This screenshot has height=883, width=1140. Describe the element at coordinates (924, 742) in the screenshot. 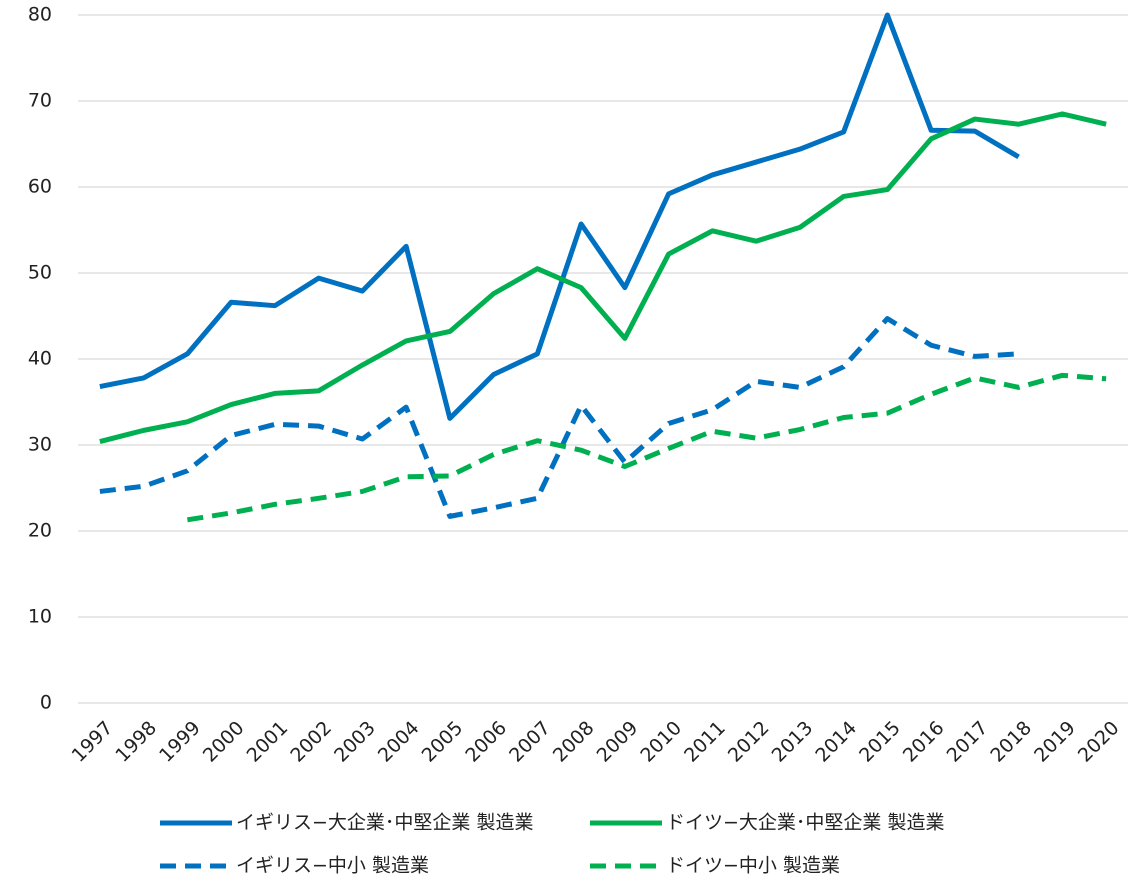

I see `x-tick-label: 2016` at that location.